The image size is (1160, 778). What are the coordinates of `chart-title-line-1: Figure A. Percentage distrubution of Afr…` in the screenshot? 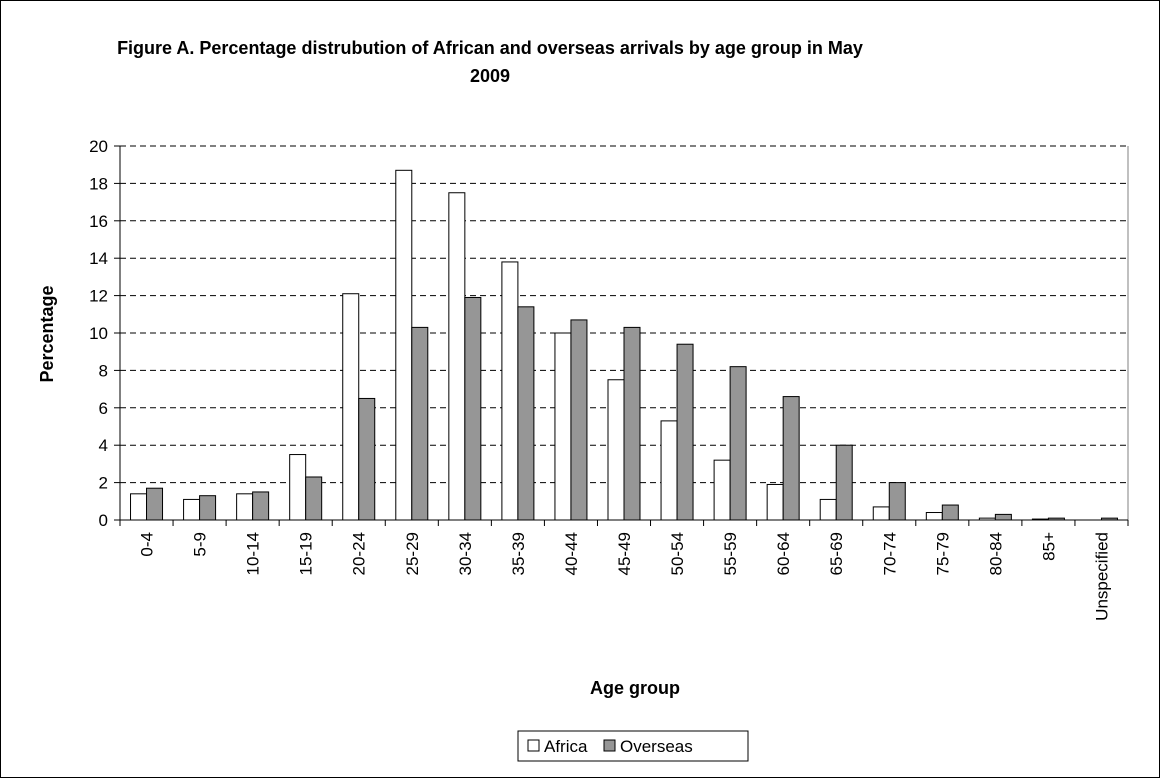 It's located at (490, 48).